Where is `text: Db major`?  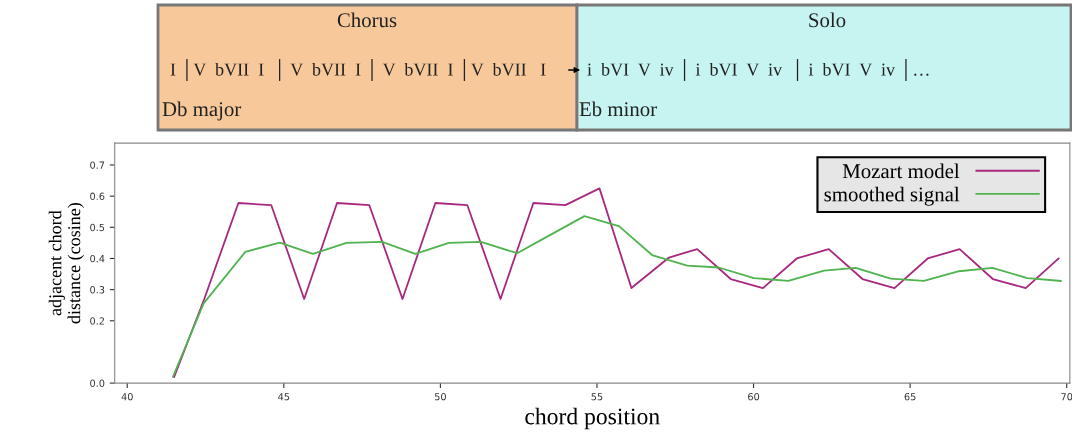
text: Db major is located at coordinates (202, 111).